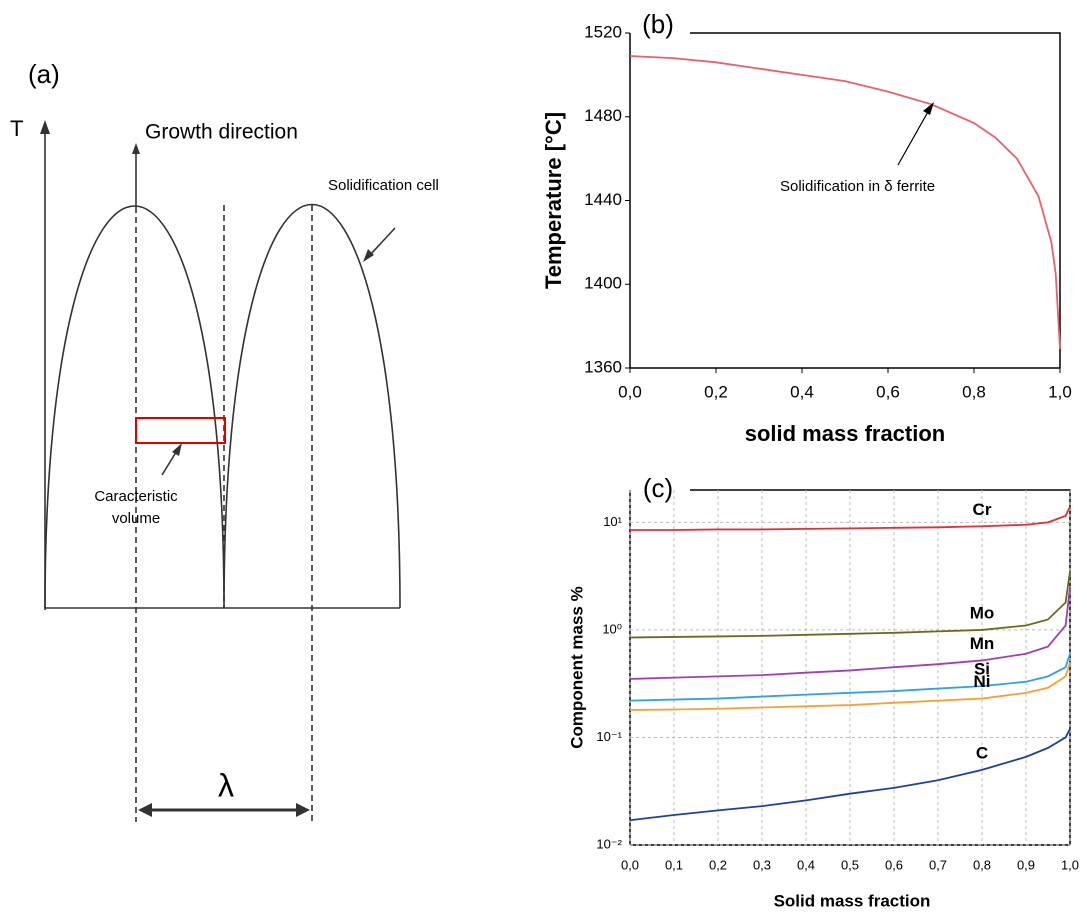  I want to click on lambda-label: λ, so click(226, 785).